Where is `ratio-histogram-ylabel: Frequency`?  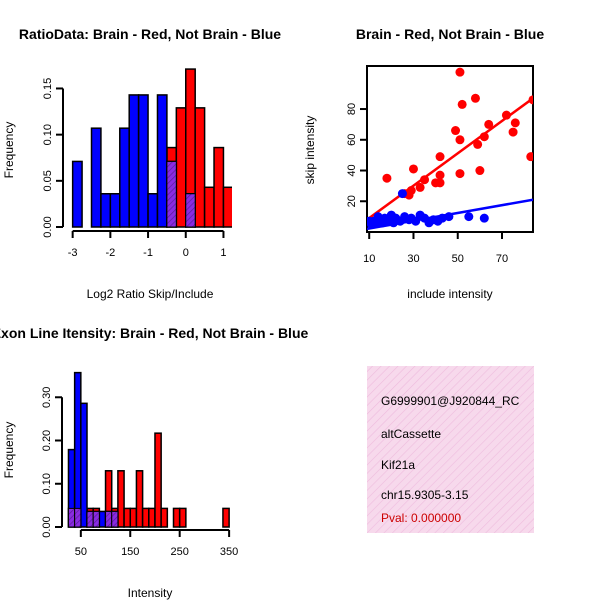
ratio-histogram-ylabel: Frequency is located at coordinates (9, 150).